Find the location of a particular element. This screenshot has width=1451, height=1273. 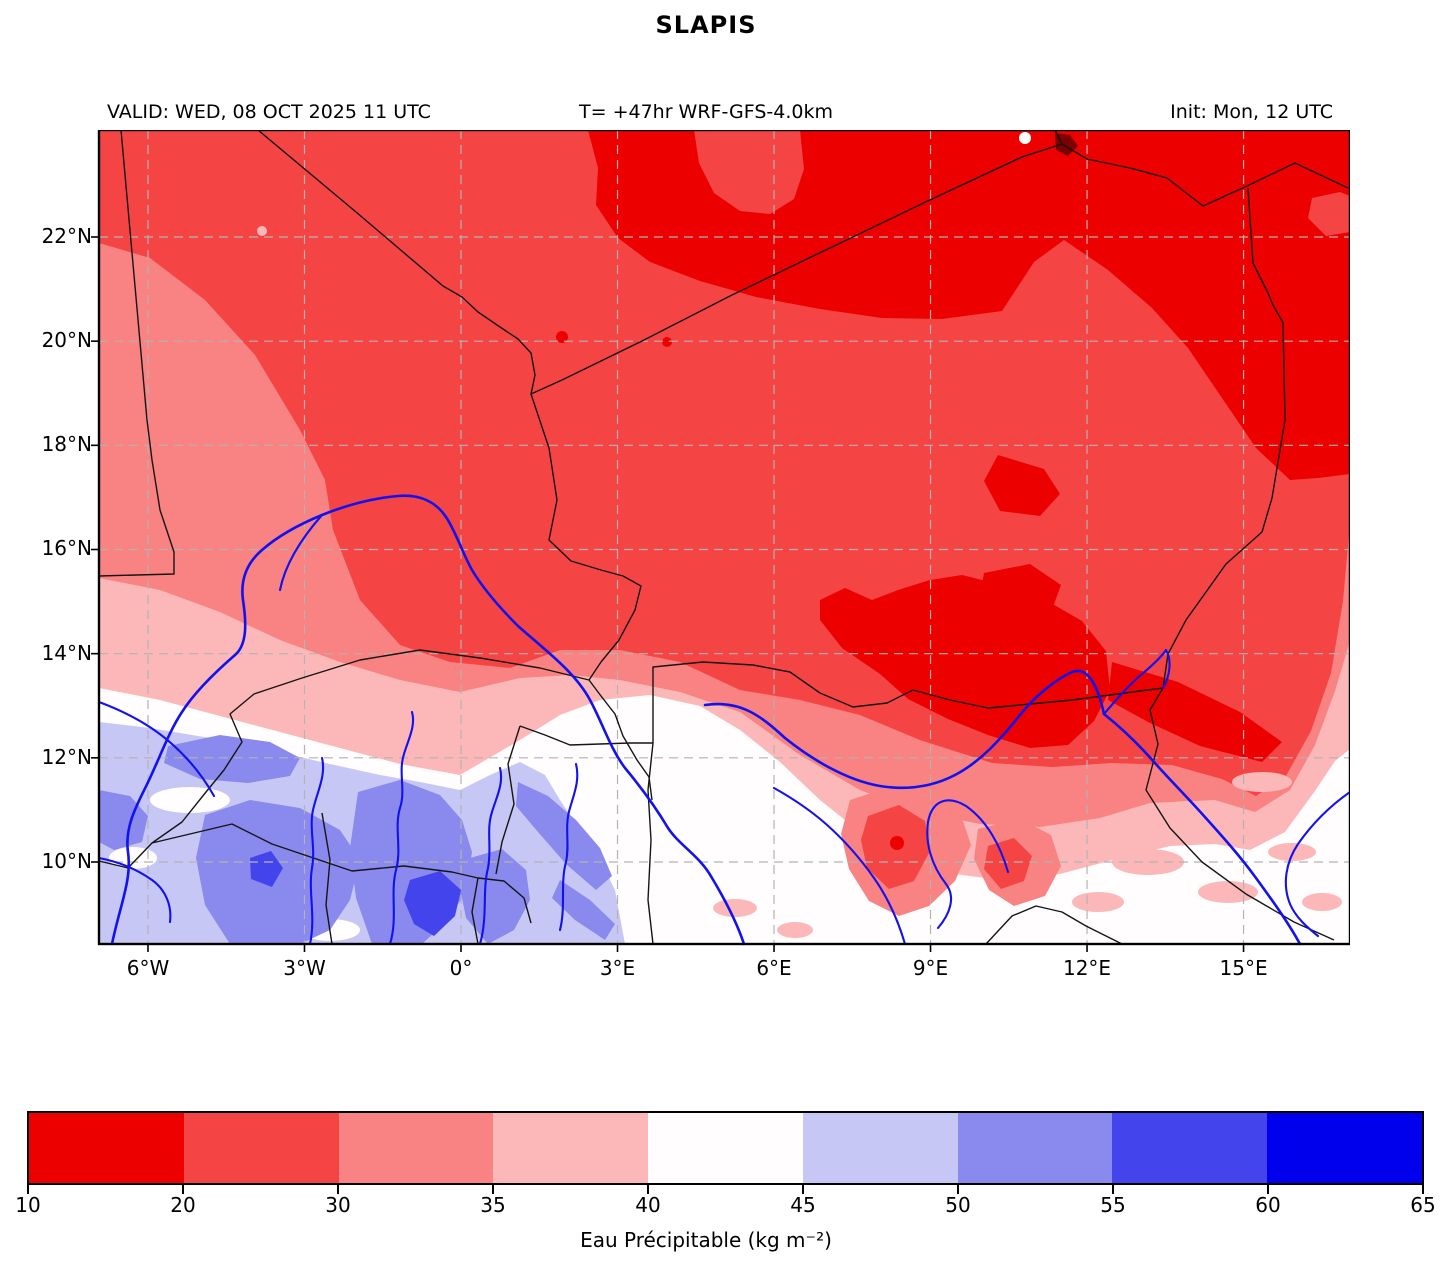

colorbar-tick-label: 10 is located at coordinates (28, 1205).